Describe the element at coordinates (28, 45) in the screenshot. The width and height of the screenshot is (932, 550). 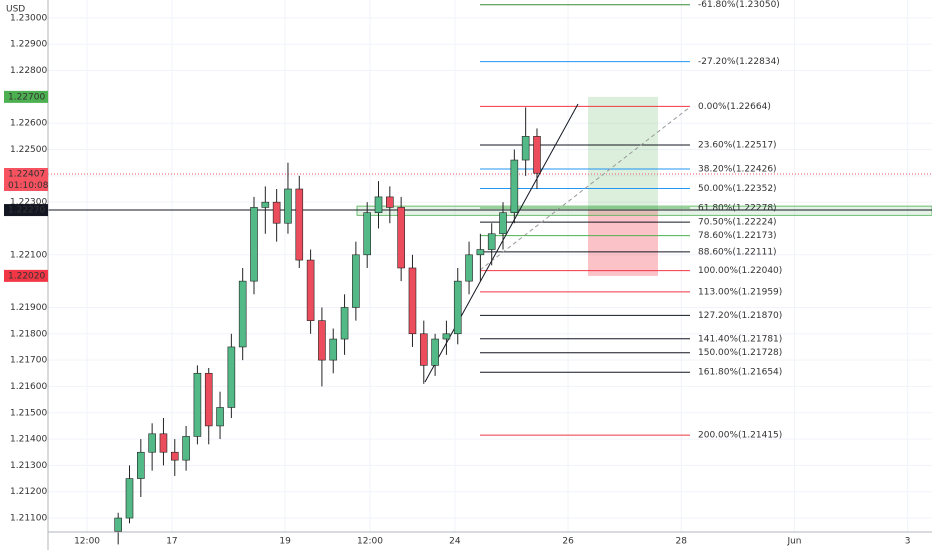
I see `y-tick-label: 1.22900` at that location.